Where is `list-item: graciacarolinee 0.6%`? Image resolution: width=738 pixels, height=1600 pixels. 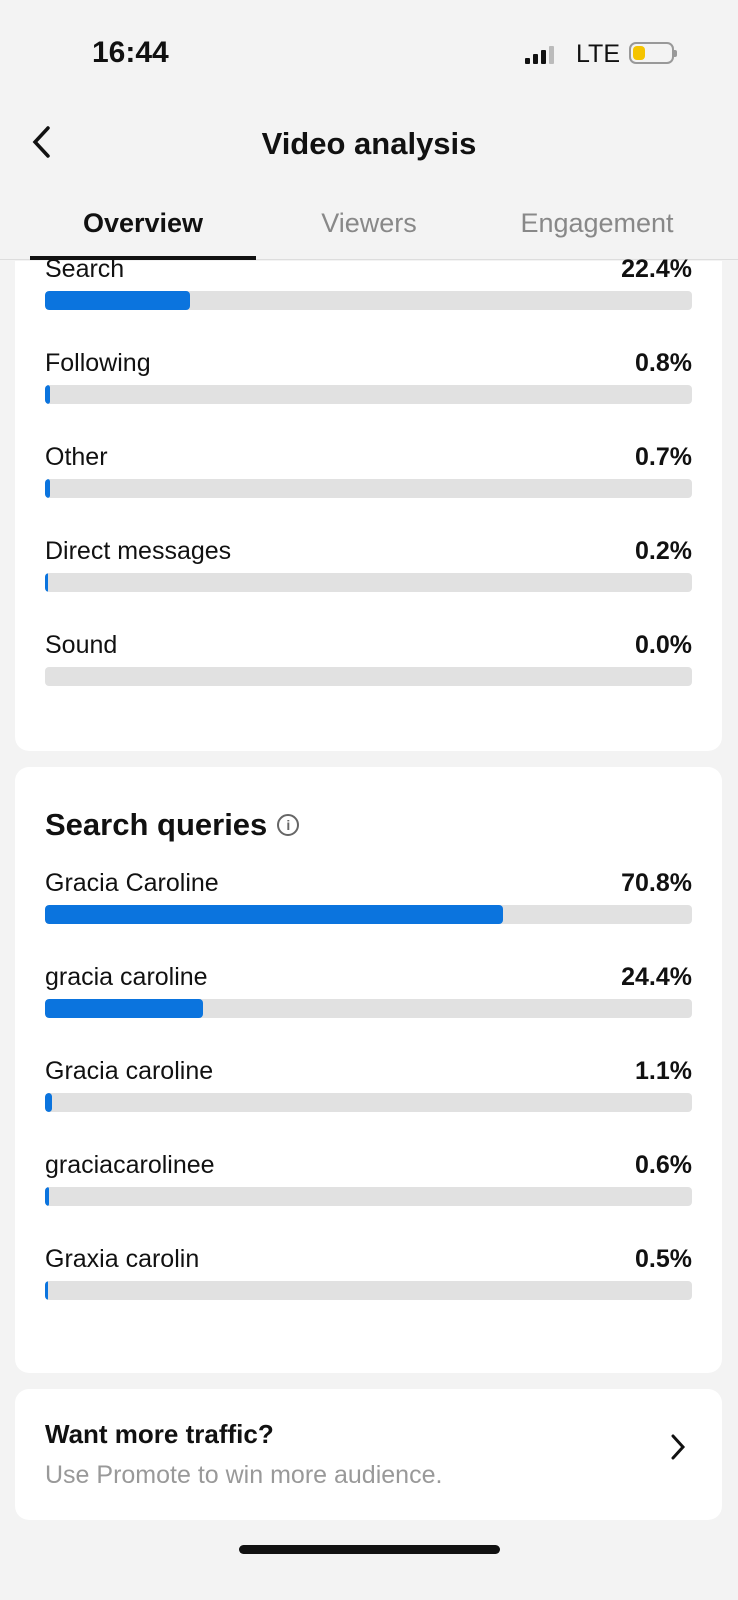 list-item: graciacarolinee 0.6% is located at coordinates (368, 1198).